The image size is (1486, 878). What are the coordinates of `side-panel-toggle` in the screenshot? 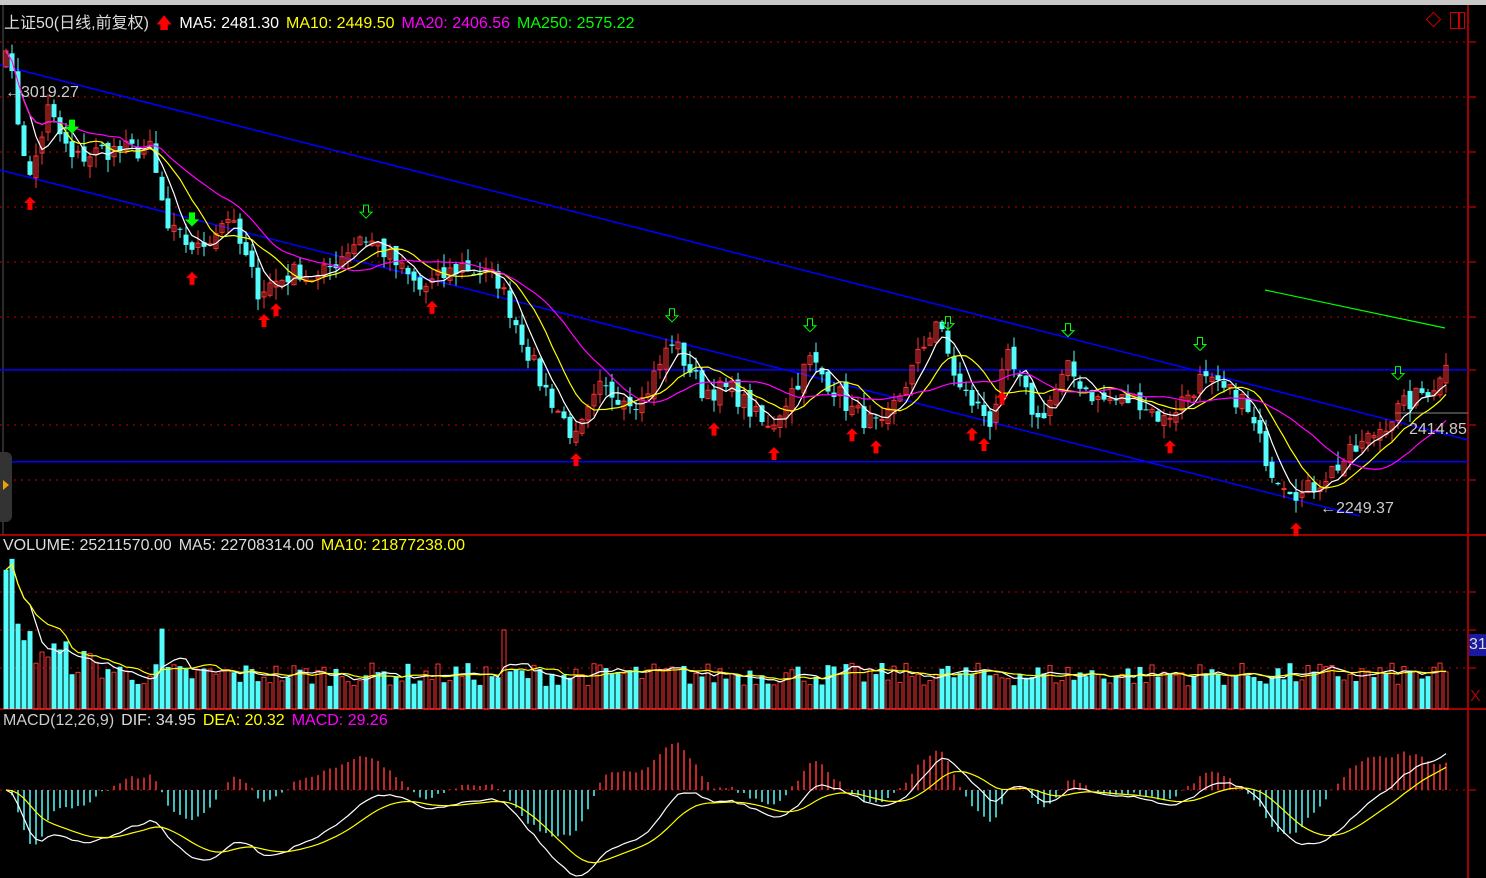 It's located at (6, 487).